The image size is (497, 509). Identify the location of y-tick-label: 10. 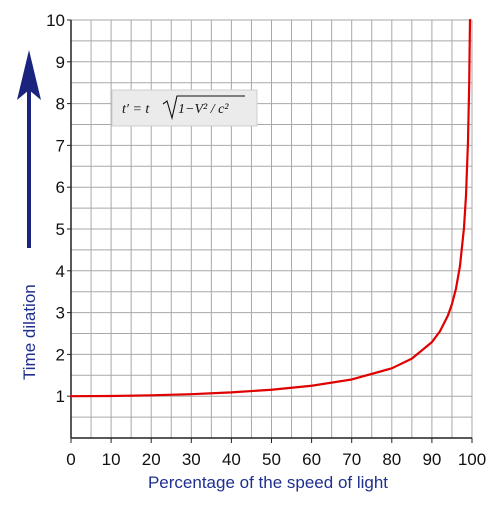
(55, 20).